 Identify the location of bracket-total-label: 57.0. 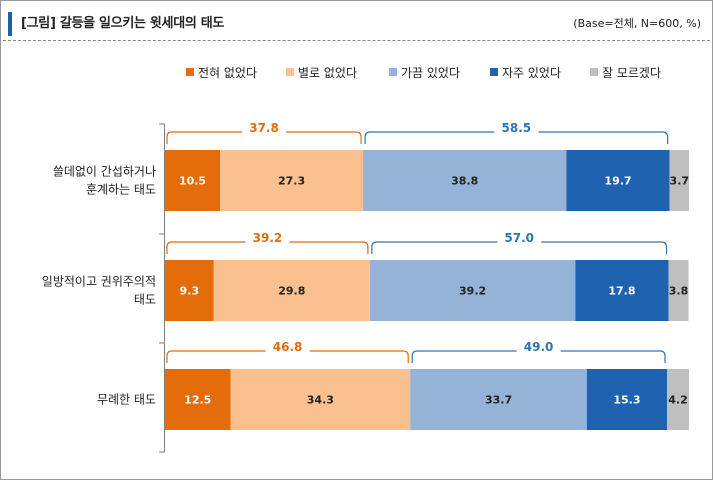
(519, 238).